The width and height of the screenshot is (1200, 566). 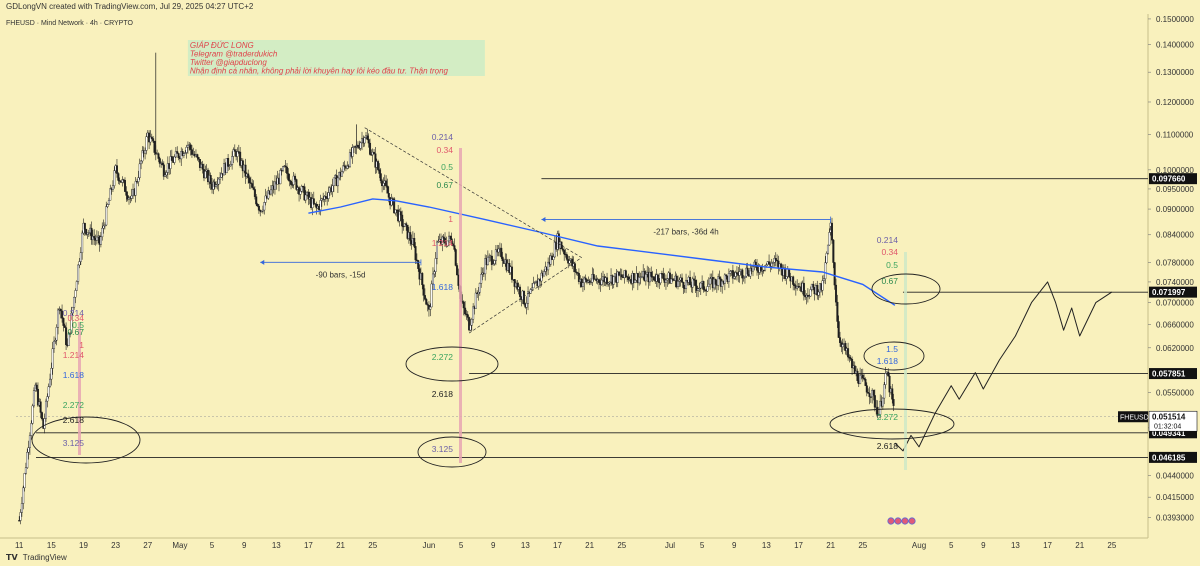 What do you see at coordinates (460, 305) in the screenshot?
I see `fib-bar-middle` at bounding box center [460, 305].